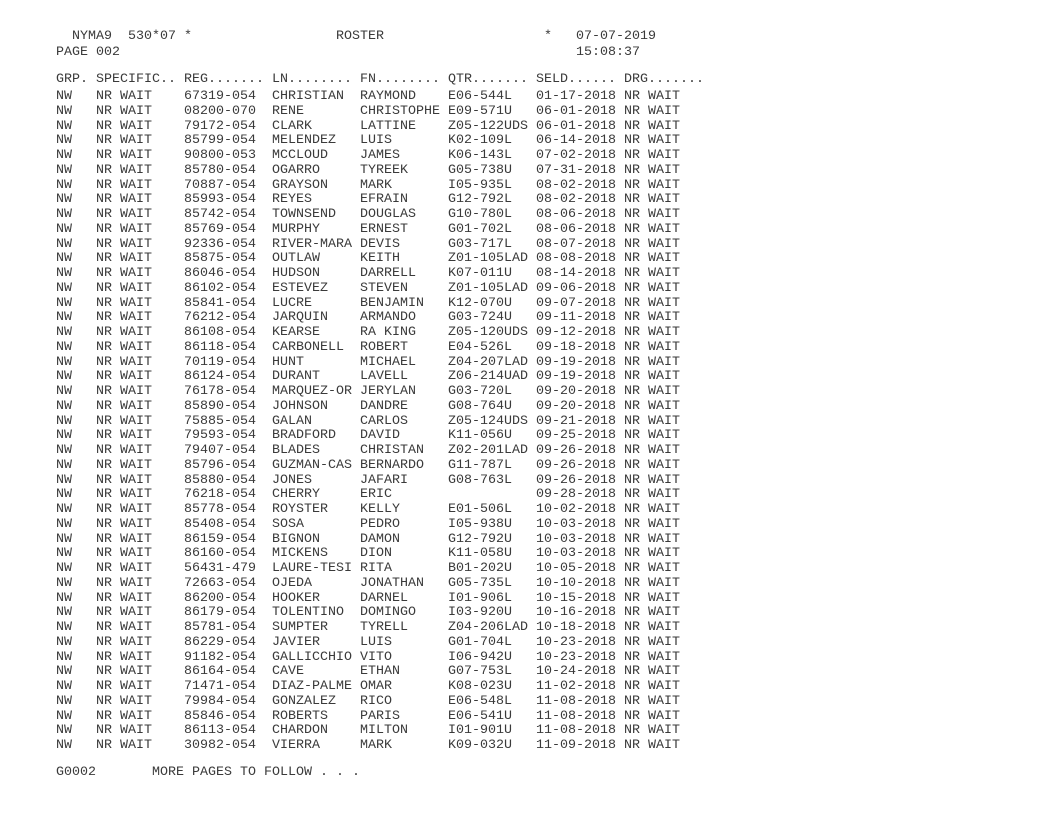 This screenshot has width=1056, height=816. I want to click on cell-ln: RIVER-MARA, so click(312, 244).